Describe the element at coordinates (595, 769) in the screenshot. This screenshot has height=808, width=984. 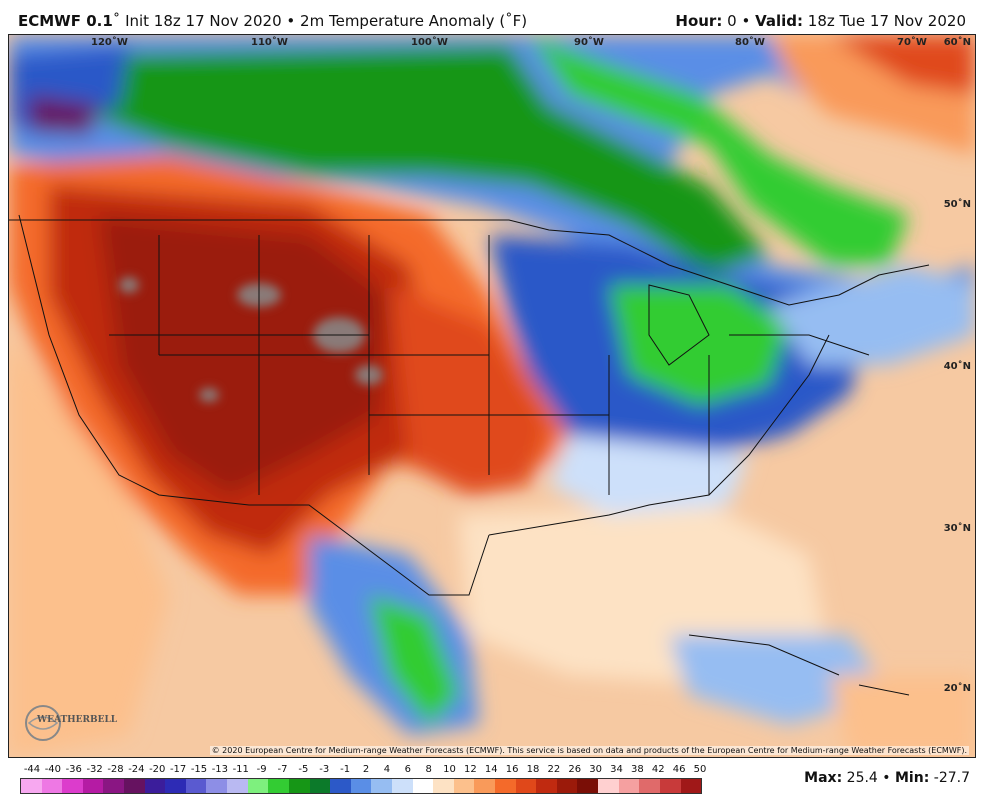
I see `legend-tick-label: 30` at that location.